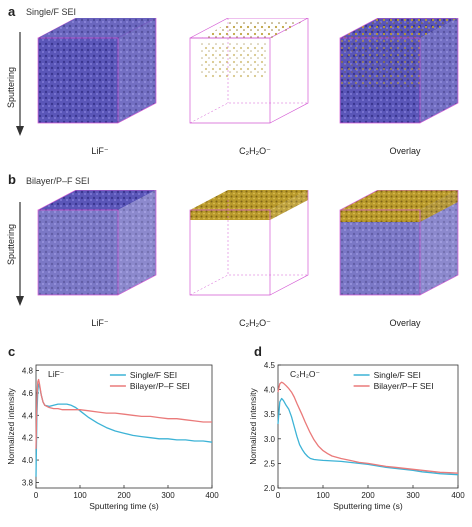 The height and width of the screenshot is (527, 472). Describe the element at coordinates (36, 495) in the screenshot. I see `chart-c-xtick-label-0: 0` at that location.